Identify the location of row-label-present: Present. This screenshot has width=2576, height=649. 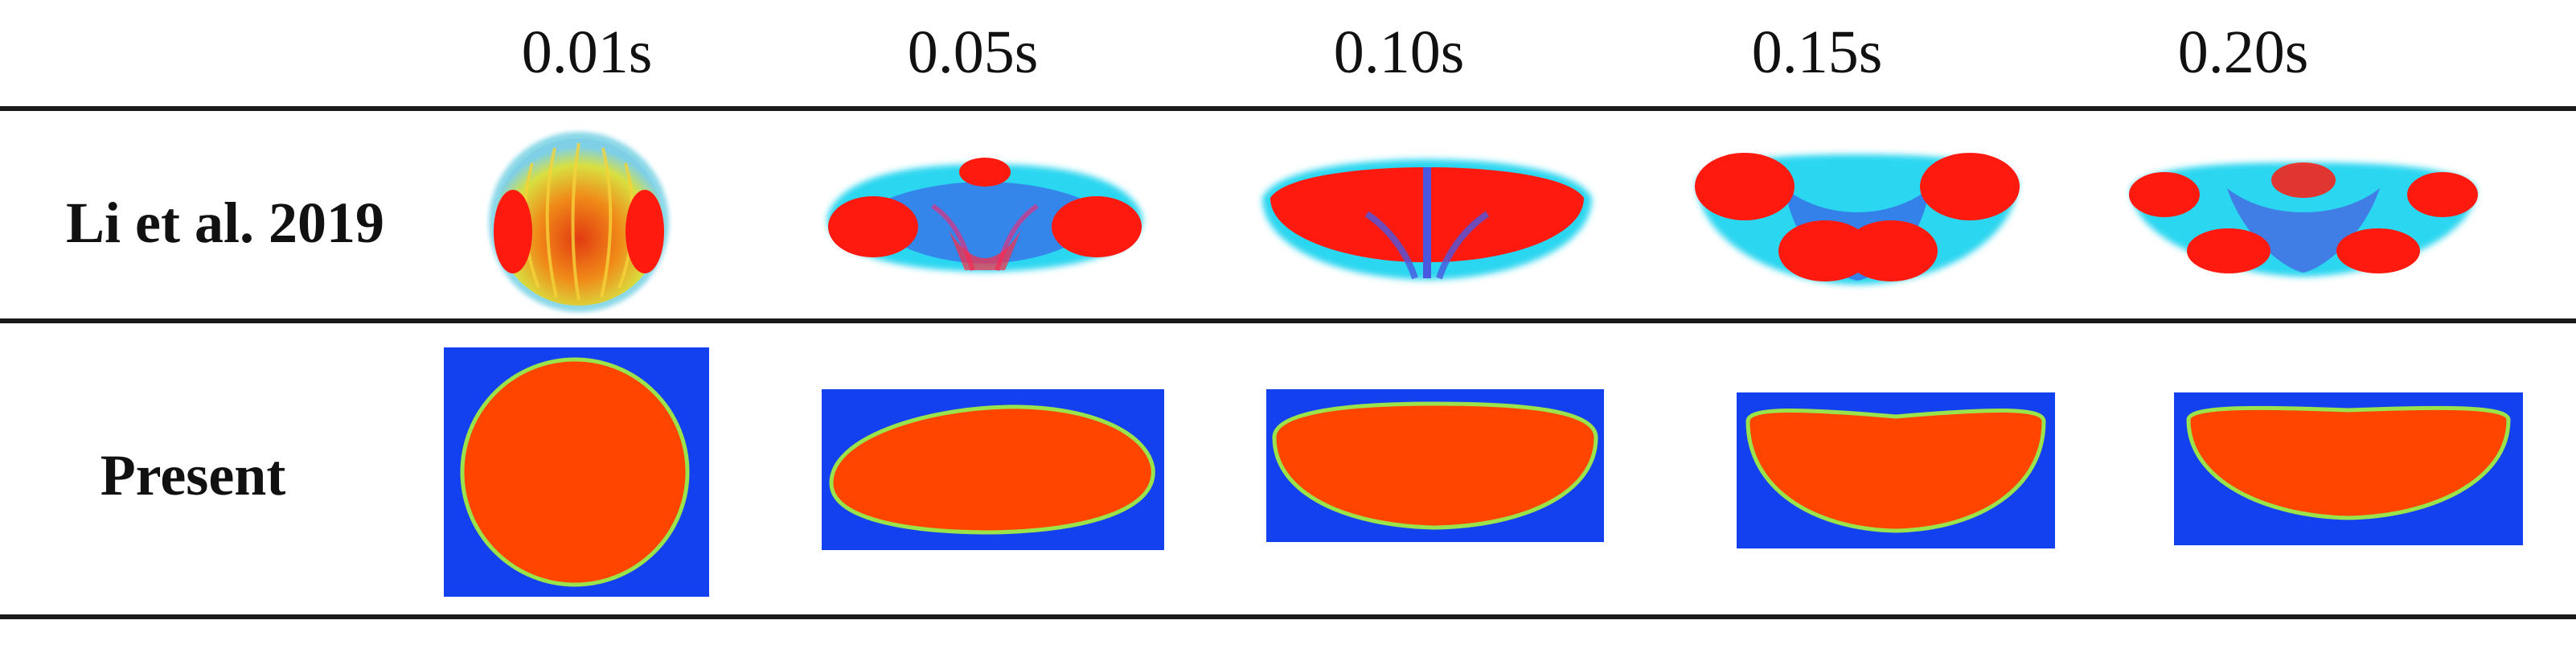
(193, 475).